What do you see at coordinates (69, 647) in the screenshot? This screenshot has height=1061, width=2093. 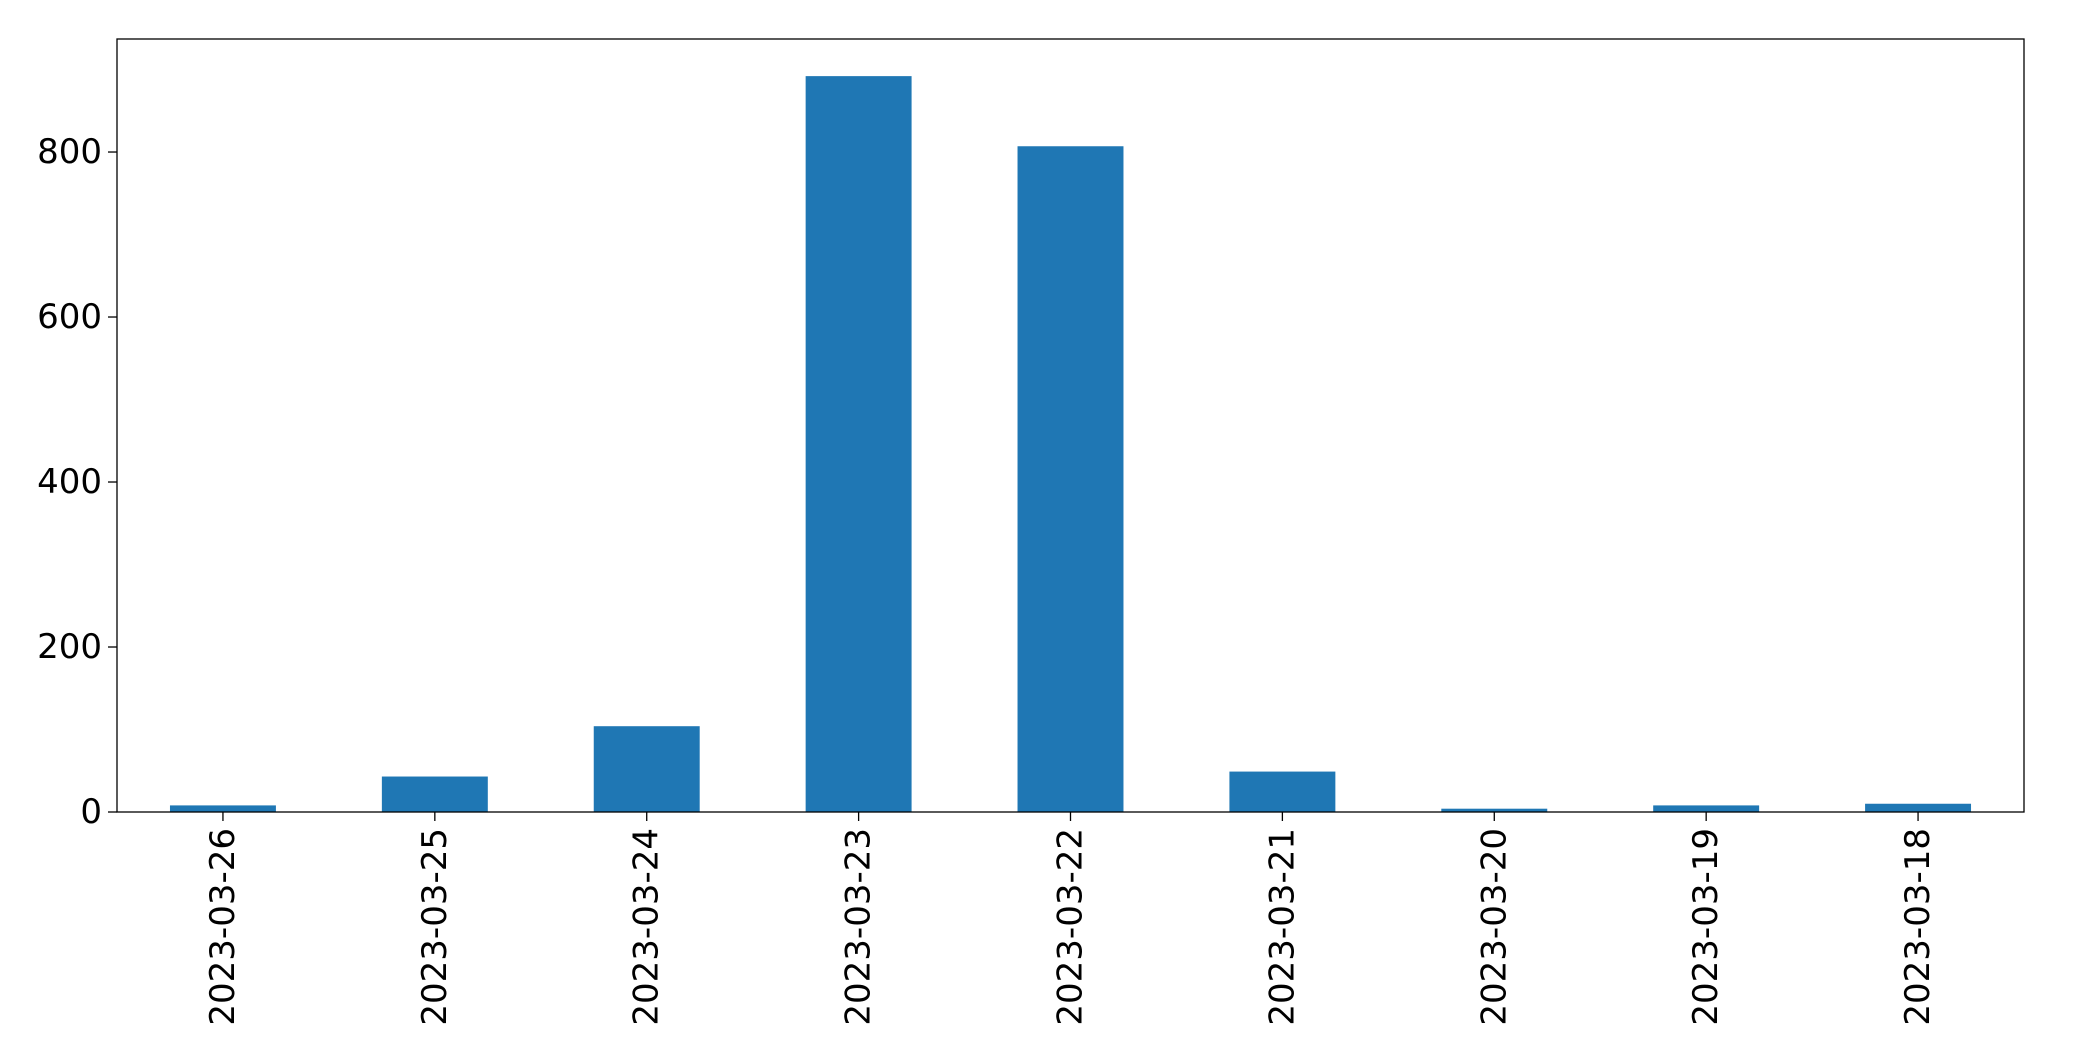 I see `y-tick-label: 200` at bounding box center [69, 647].